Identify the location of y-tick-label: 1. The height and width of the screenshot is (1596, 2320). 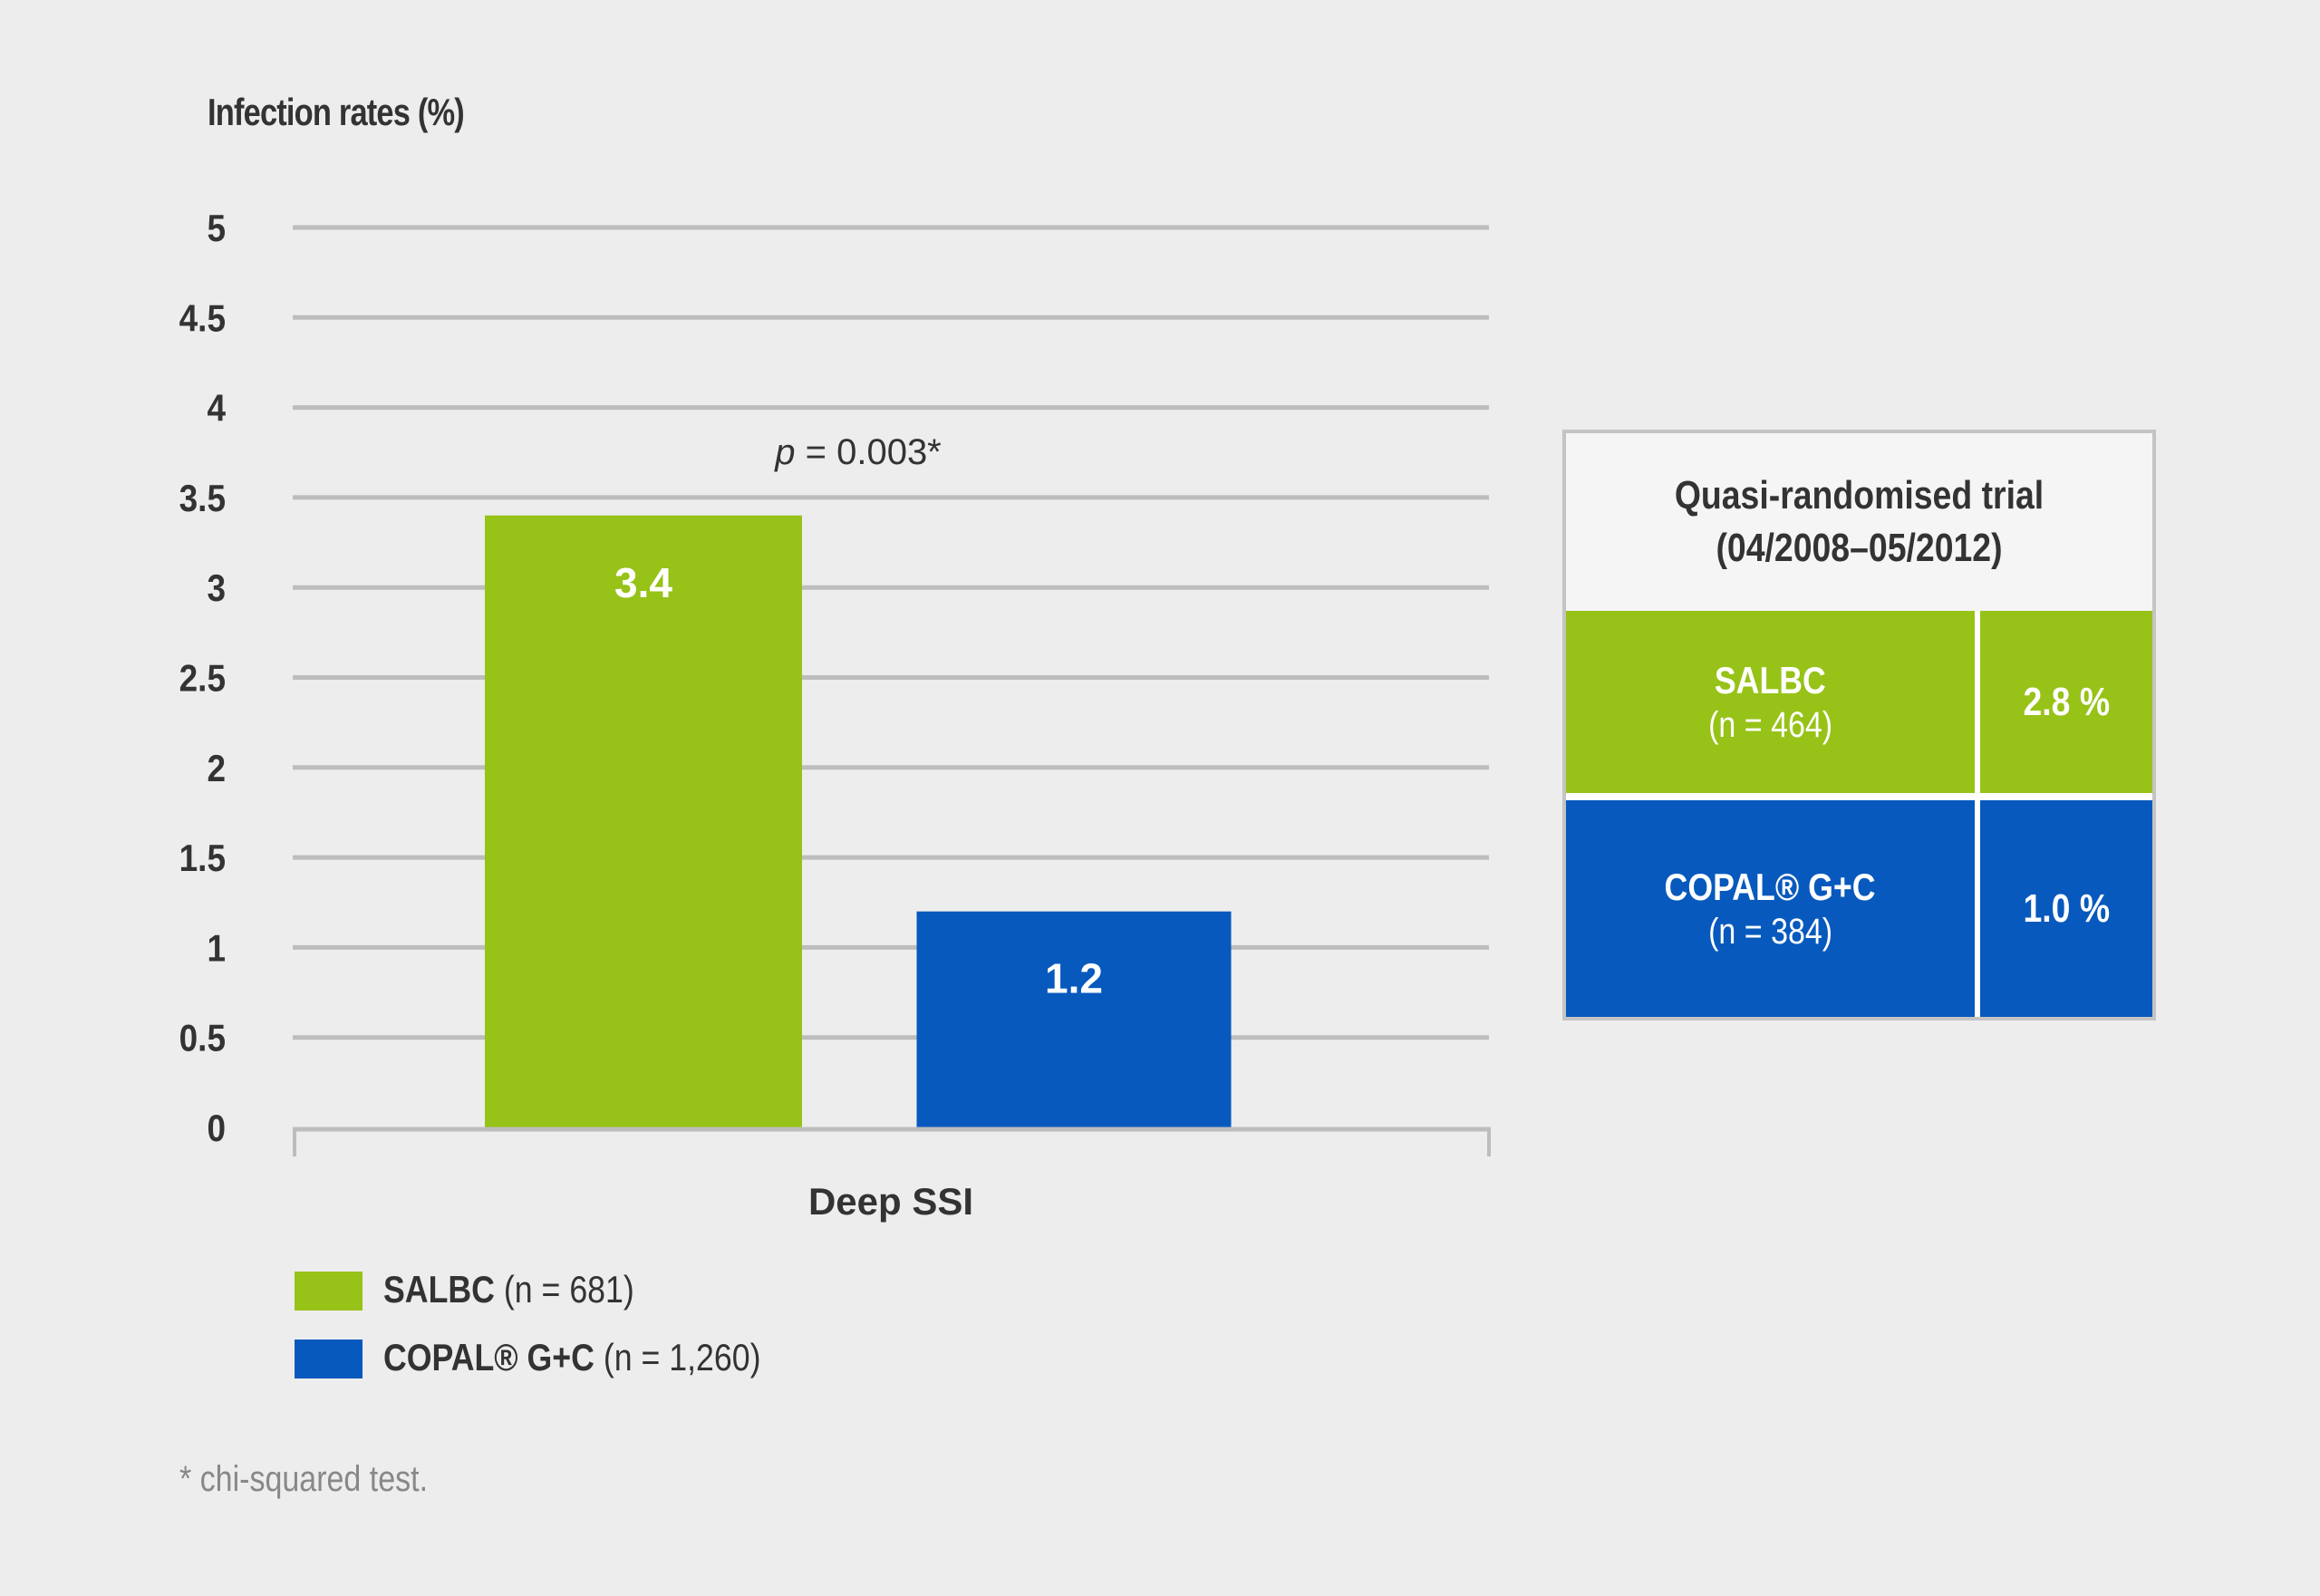
(216, 948).